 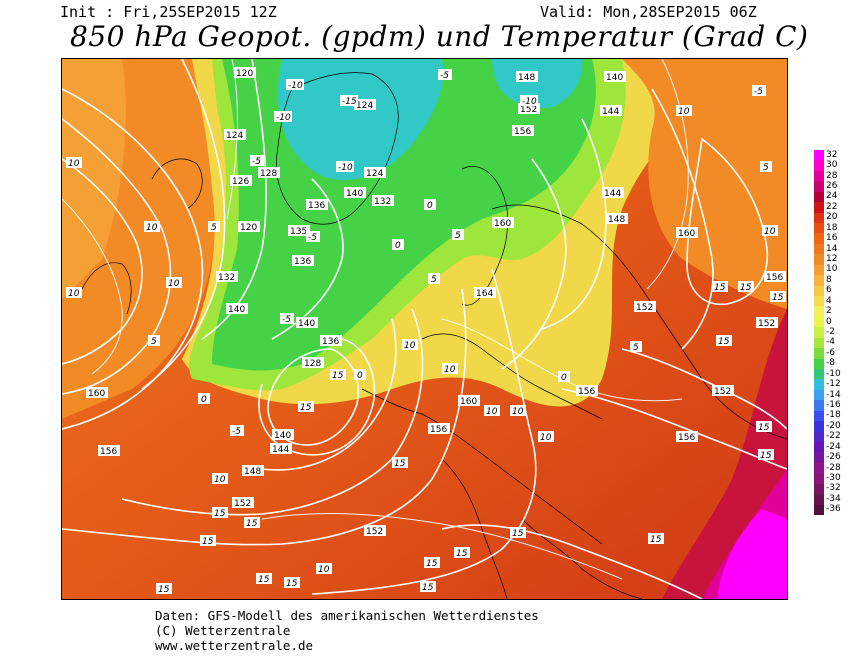 What do you see at coordinates (299, 231) in the screenshot?
I see `geo-label: 135` at bounding box center [299, 231].